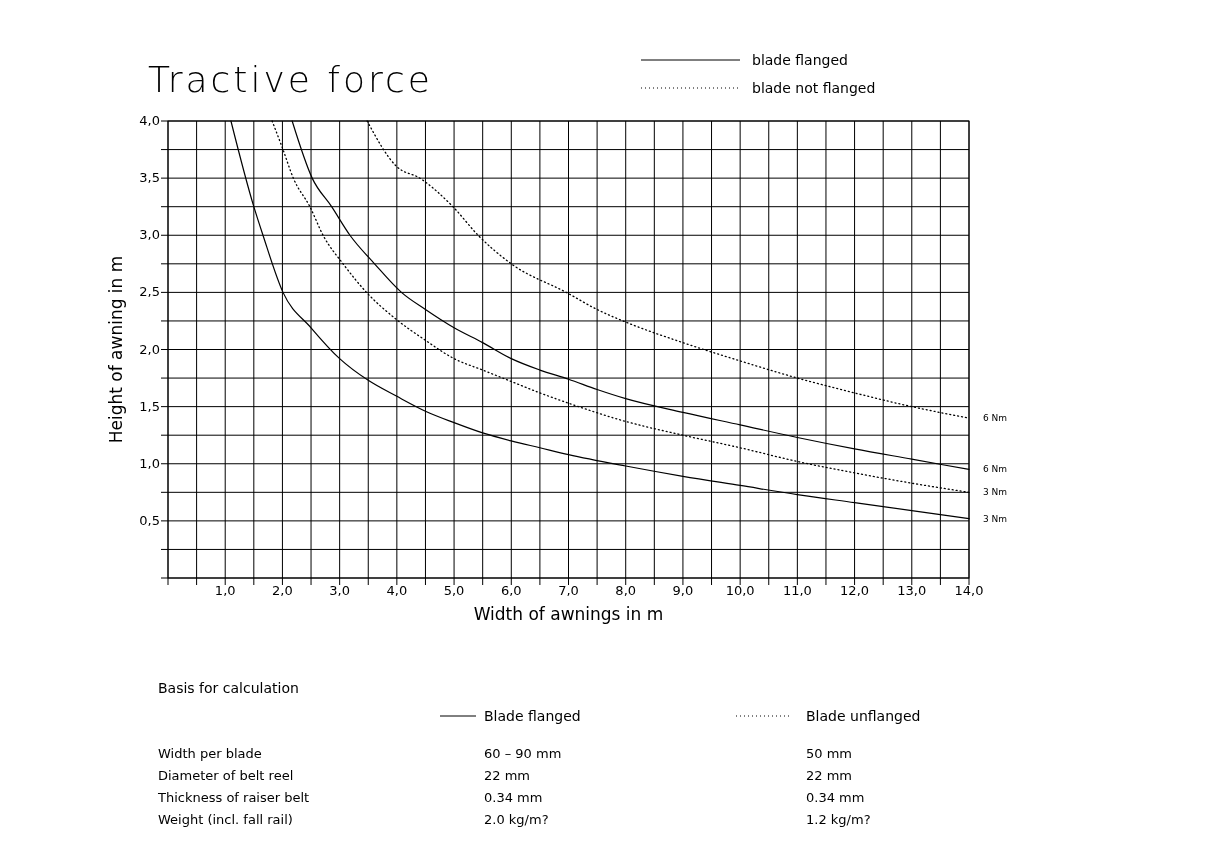 The width and height of the screenshot is (1228, 843). I want to click on x-tick-label: 2,0, so click(282, 590).